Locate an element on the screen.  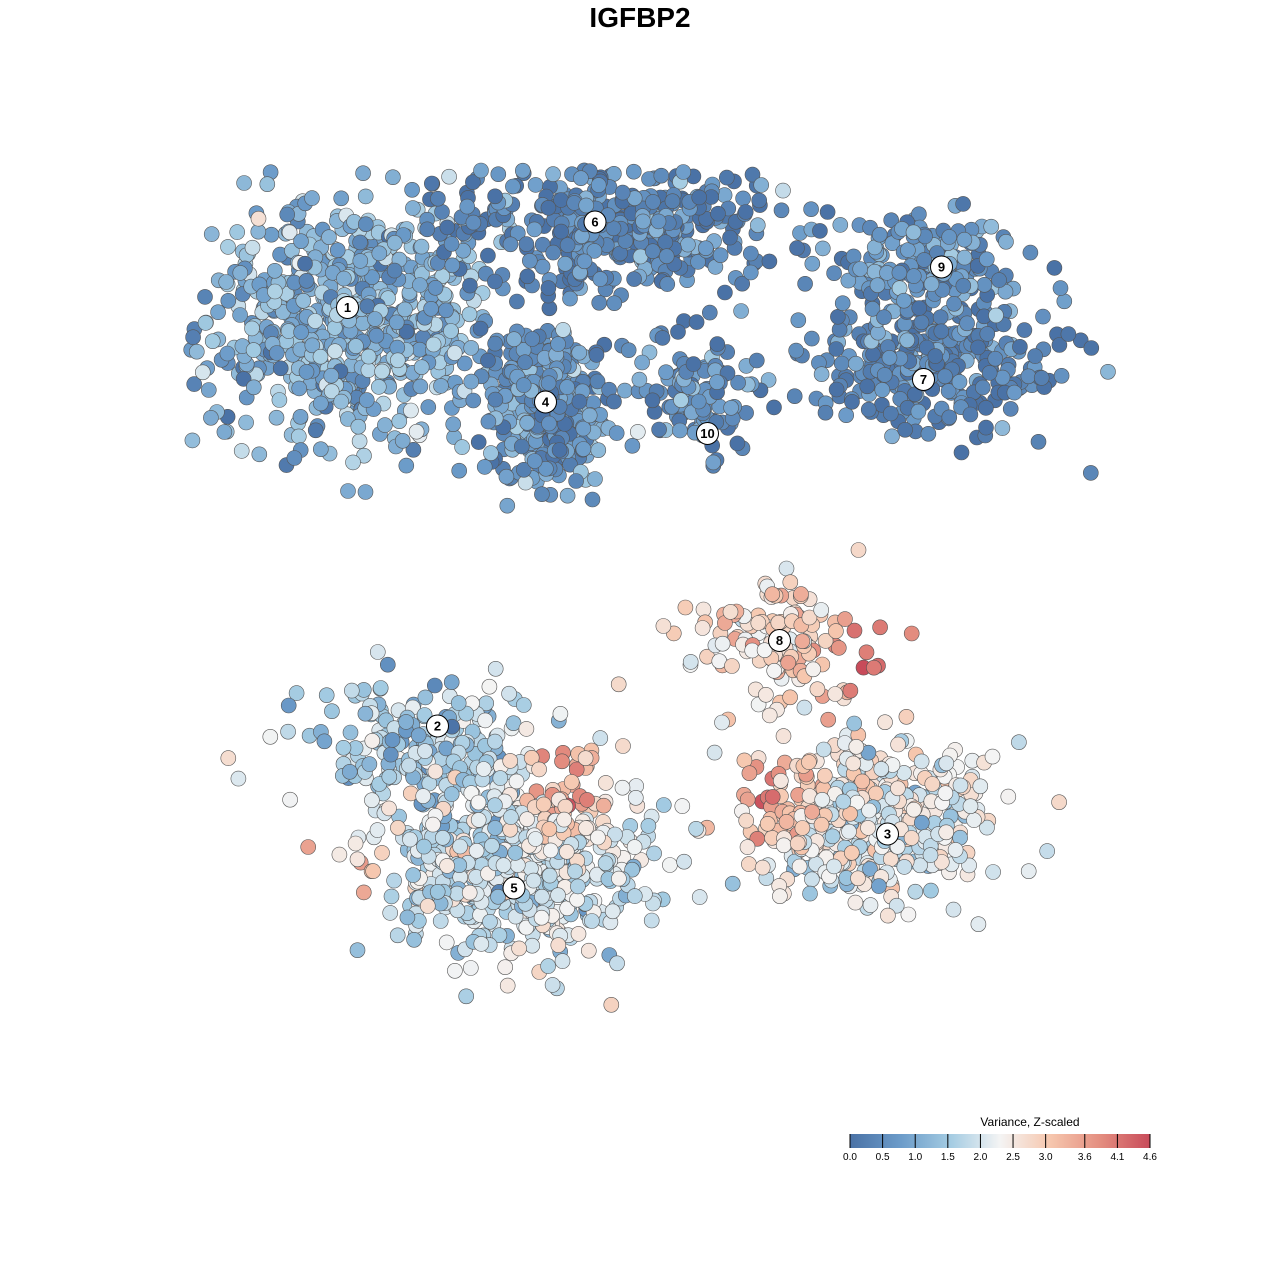
cluster-label-text: 4 is located at coordinates (546, 402).